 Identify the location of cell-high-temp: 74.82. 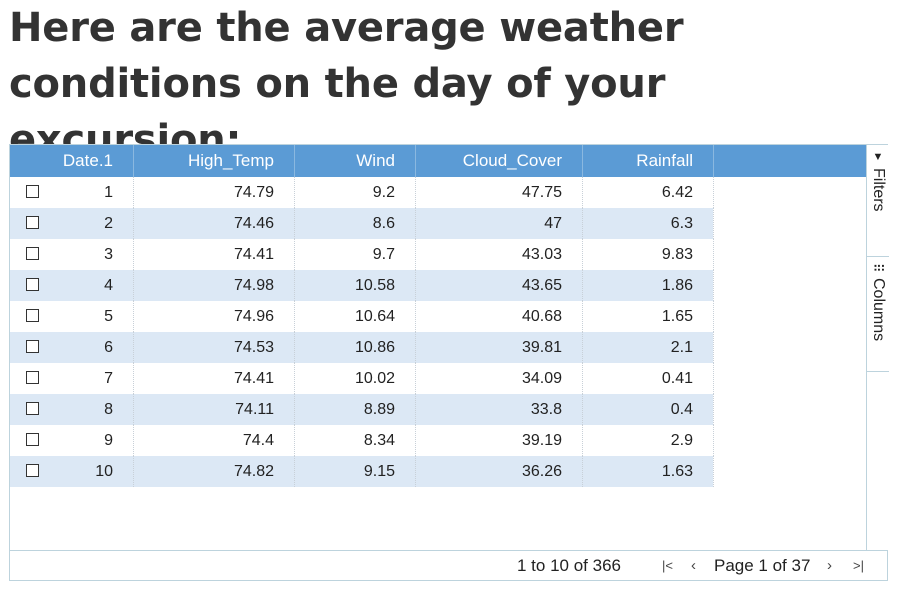
(214, 471).